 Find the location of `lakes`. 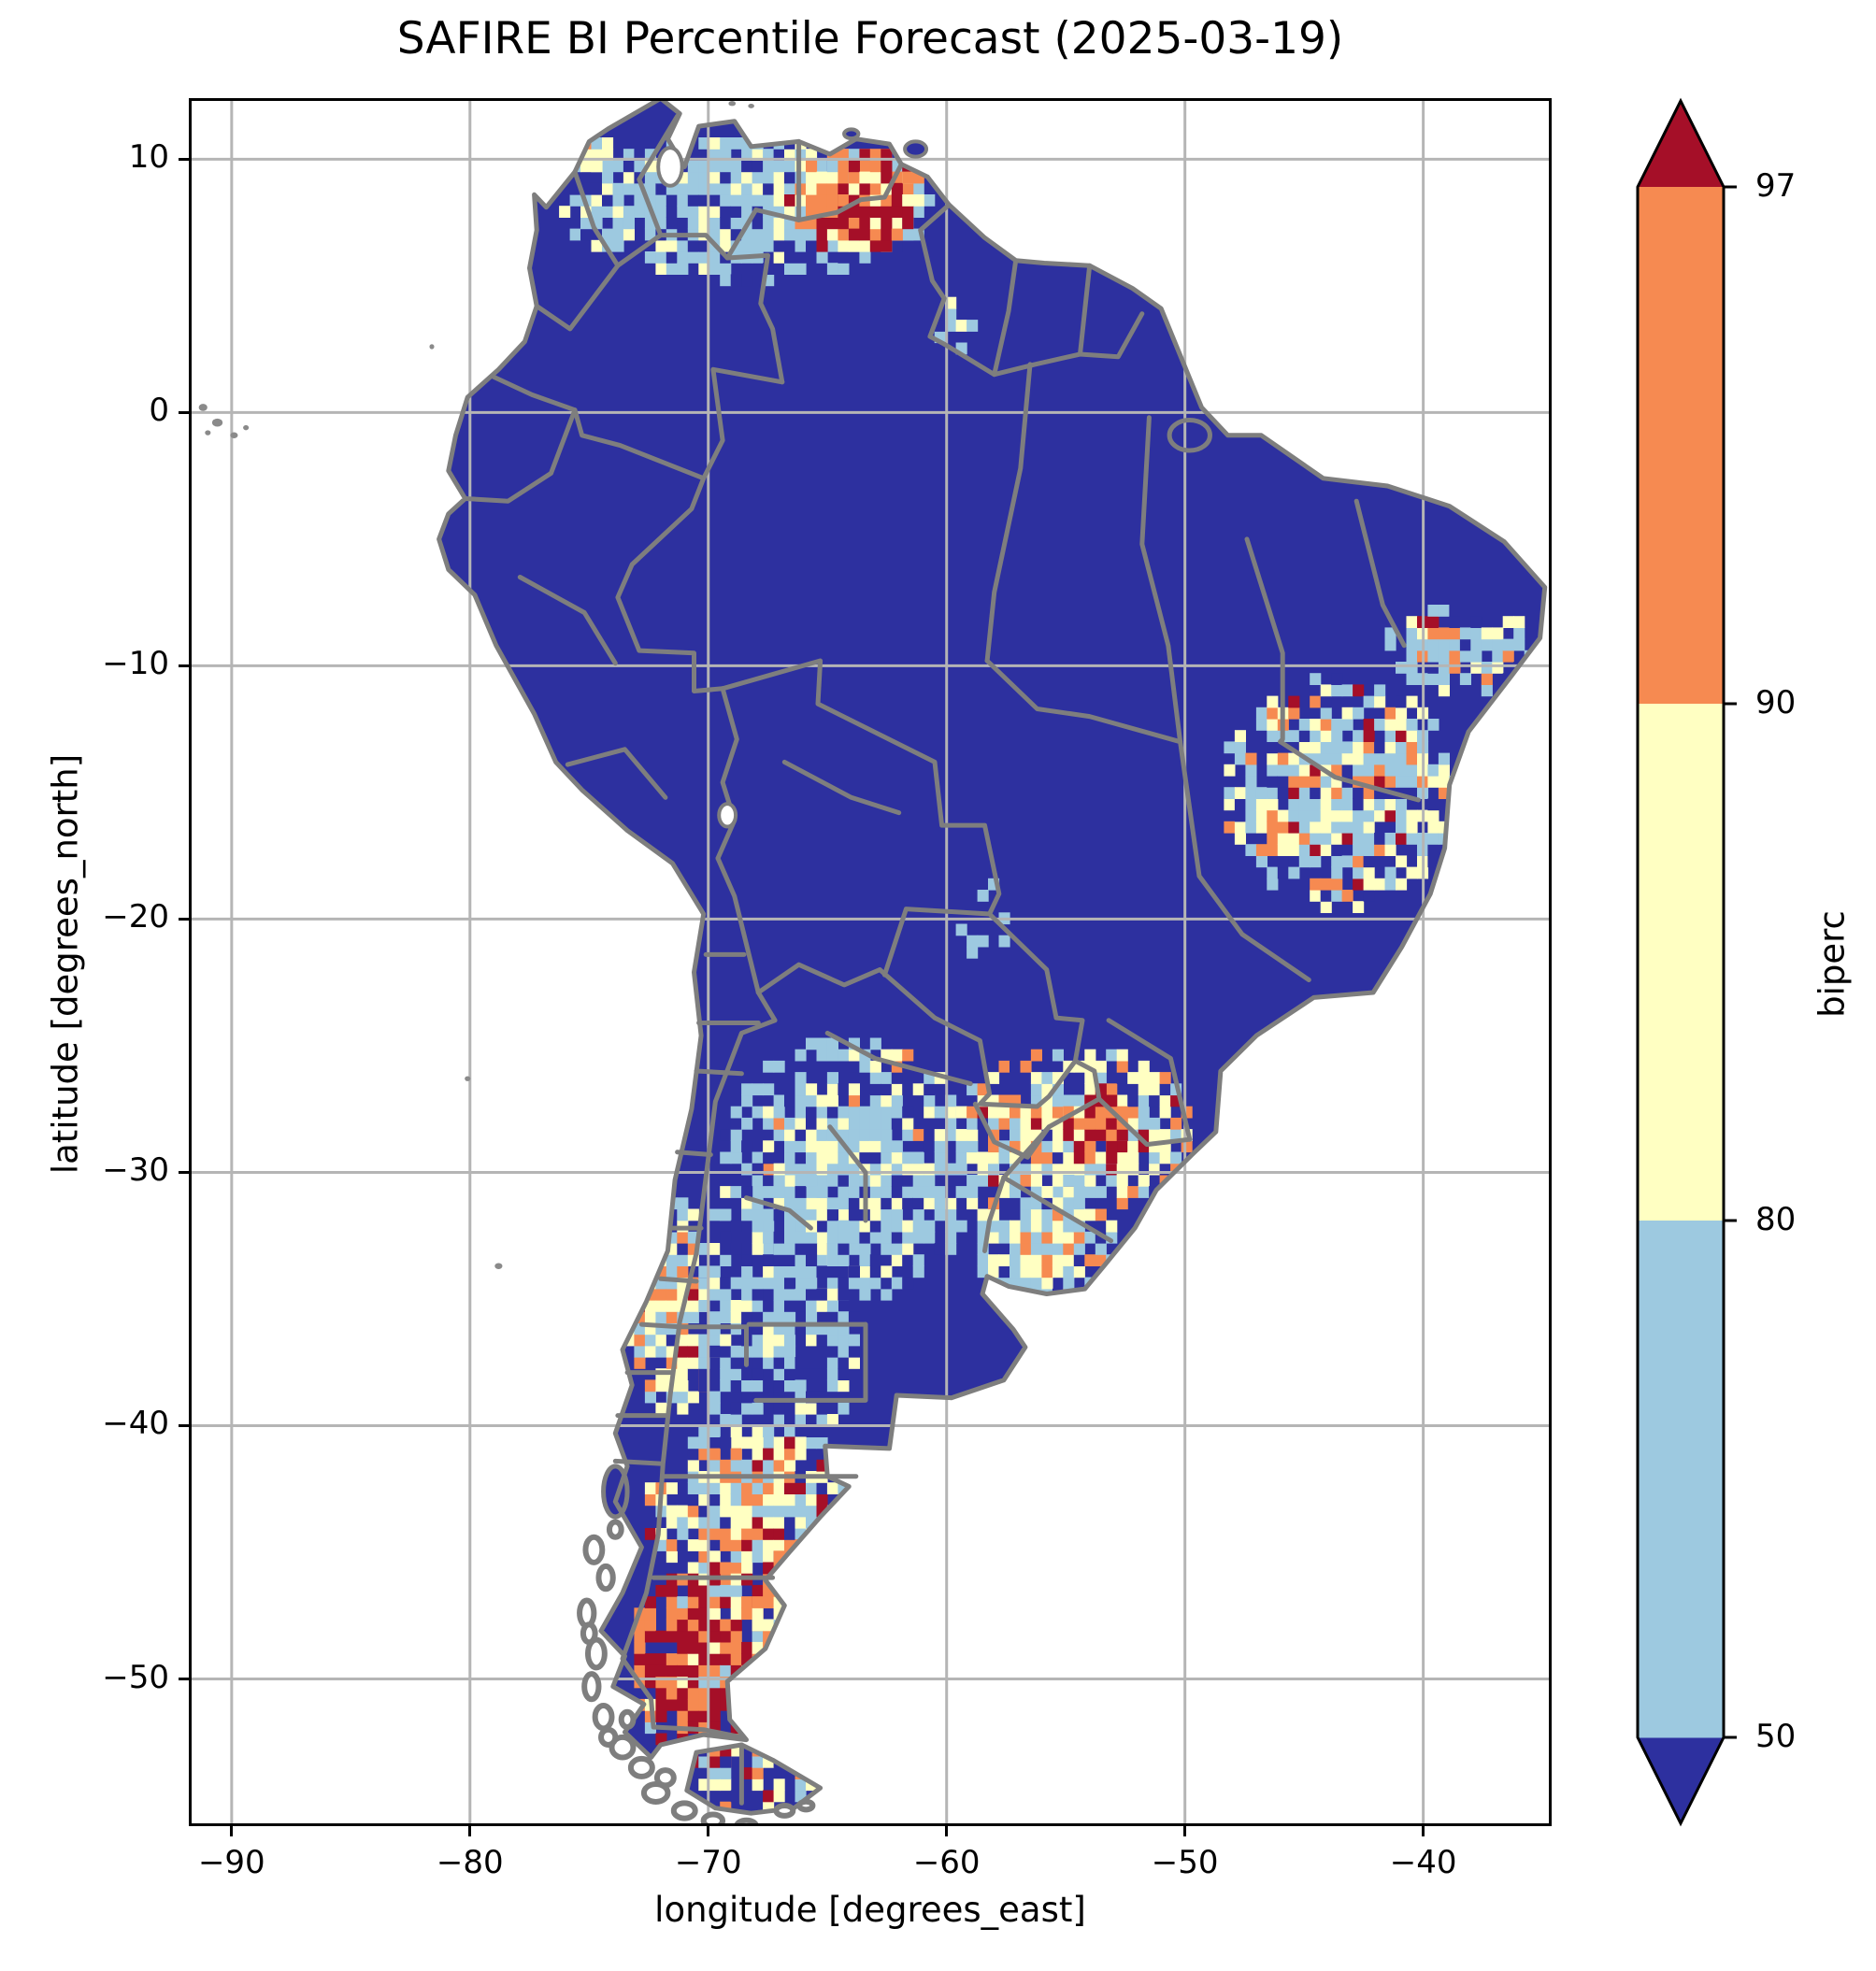

lakes is located at coordinates (697, 487).